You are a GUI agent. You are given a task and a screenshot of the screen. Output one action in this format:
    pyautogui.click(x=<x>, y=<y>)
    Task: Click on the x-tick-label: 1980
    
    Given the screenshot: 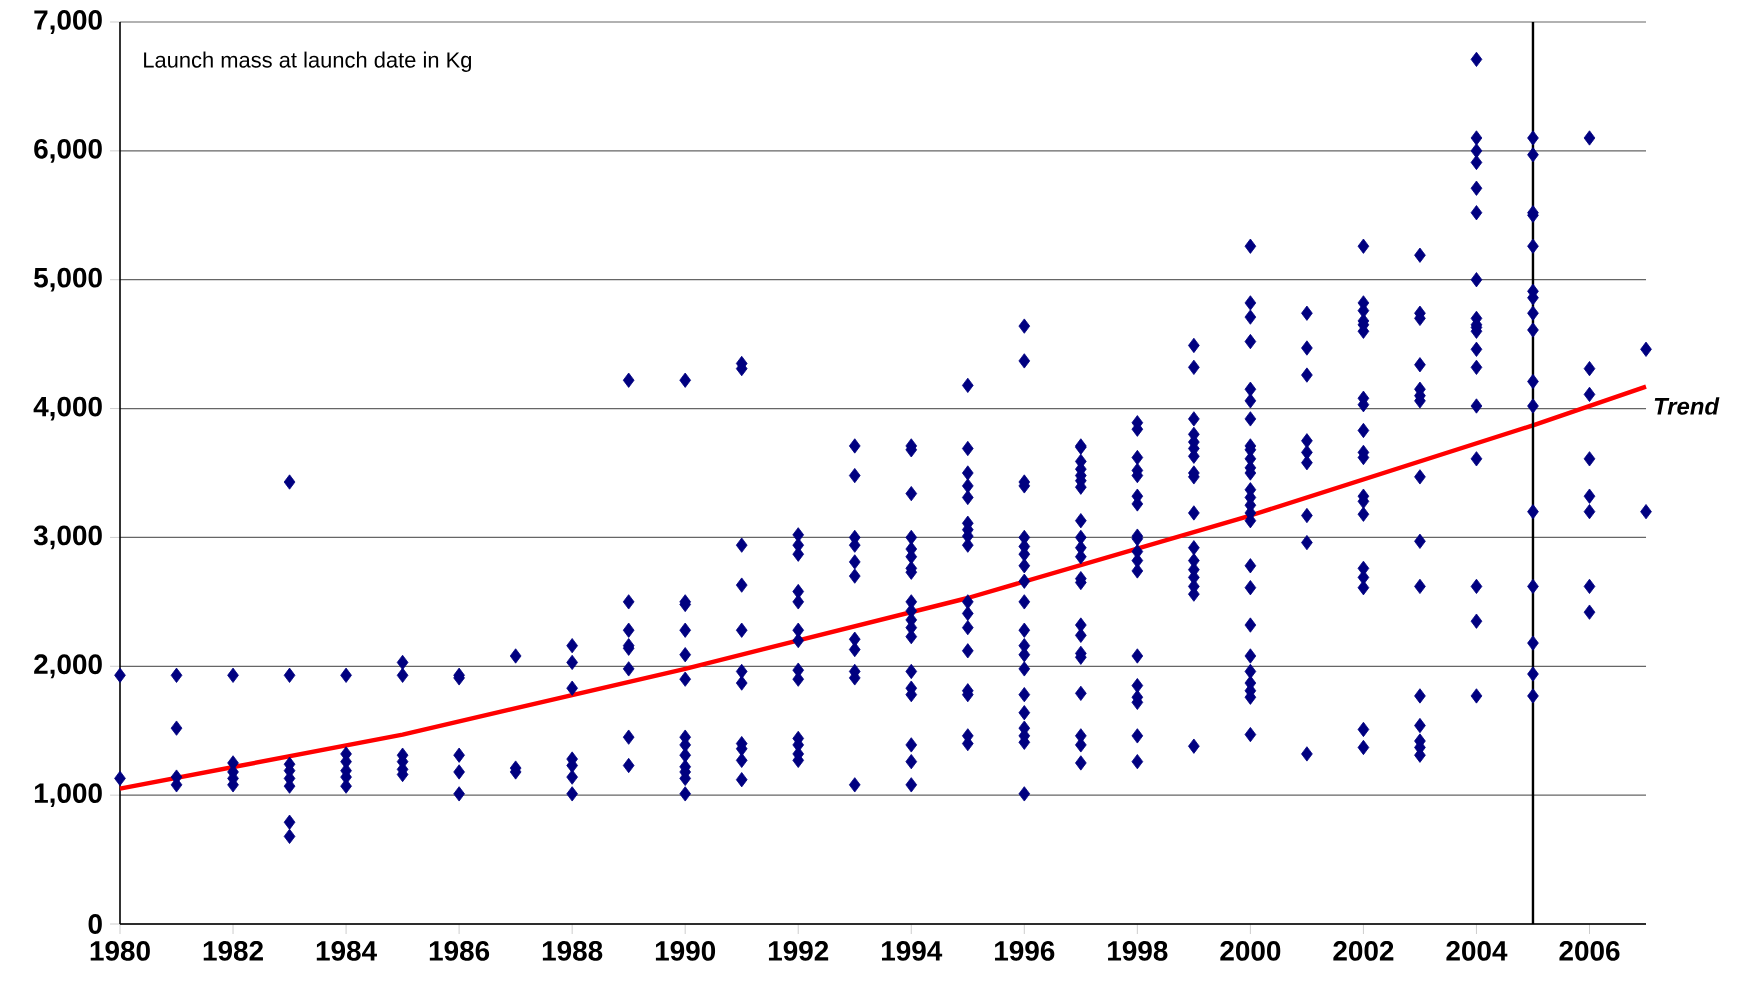 What is the action you would take?
    pyautogui.click(x=120, y=951)
    